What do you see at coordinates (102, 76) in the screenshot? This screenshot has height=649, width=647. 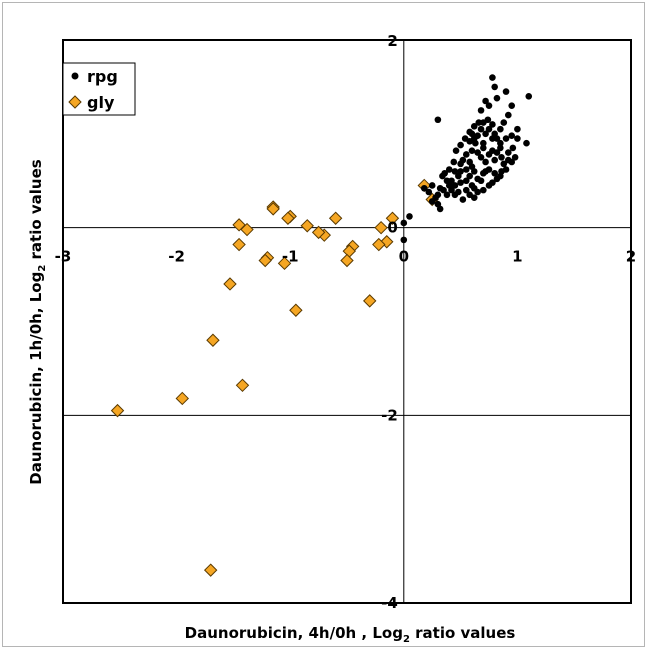 I see `legend-label-rpg: rpg` at bounding box center [102, 76].